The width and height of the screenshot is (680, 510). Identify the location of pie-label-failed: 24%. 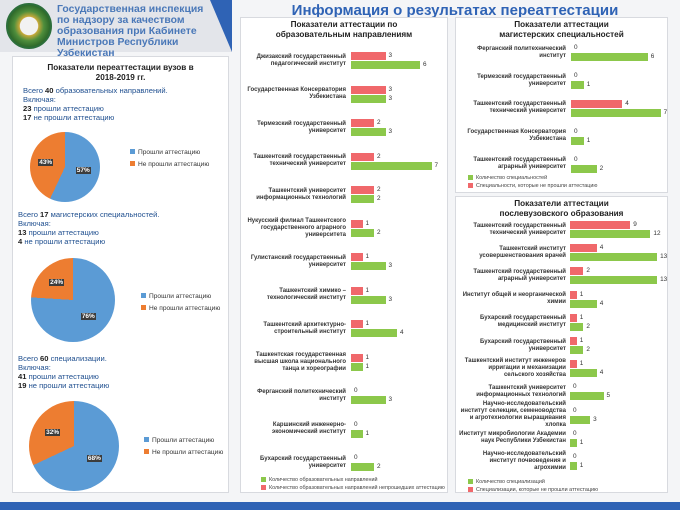
(57, 283).